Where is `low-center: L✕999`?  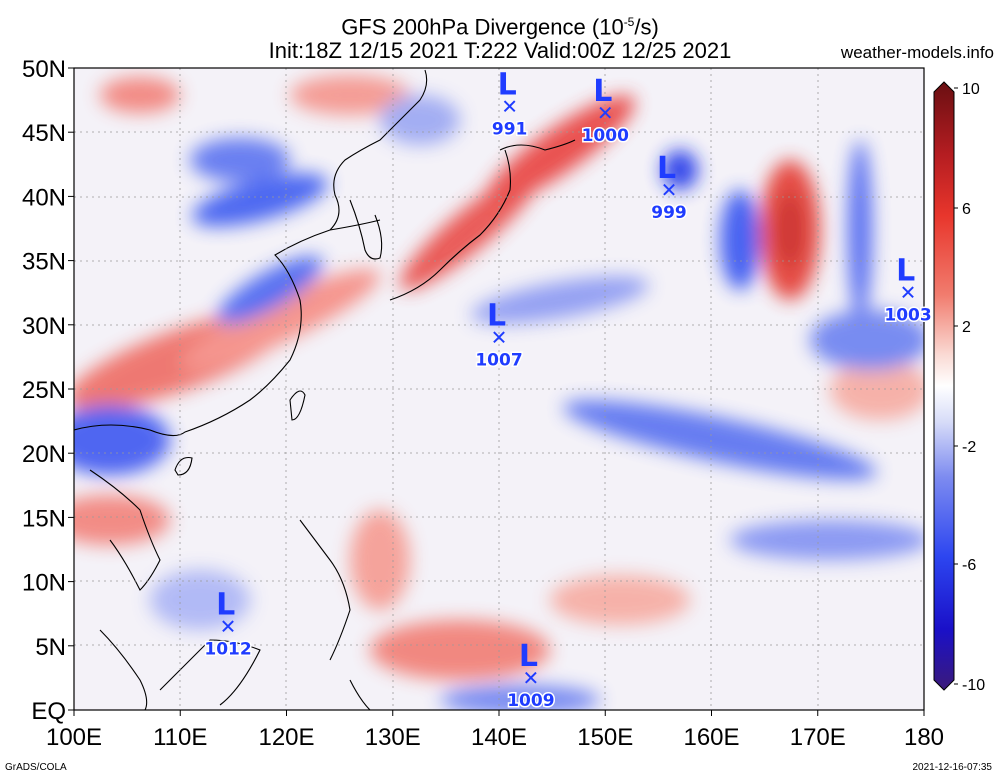
low-center: L✕999 is located at coordinates (669, 188).